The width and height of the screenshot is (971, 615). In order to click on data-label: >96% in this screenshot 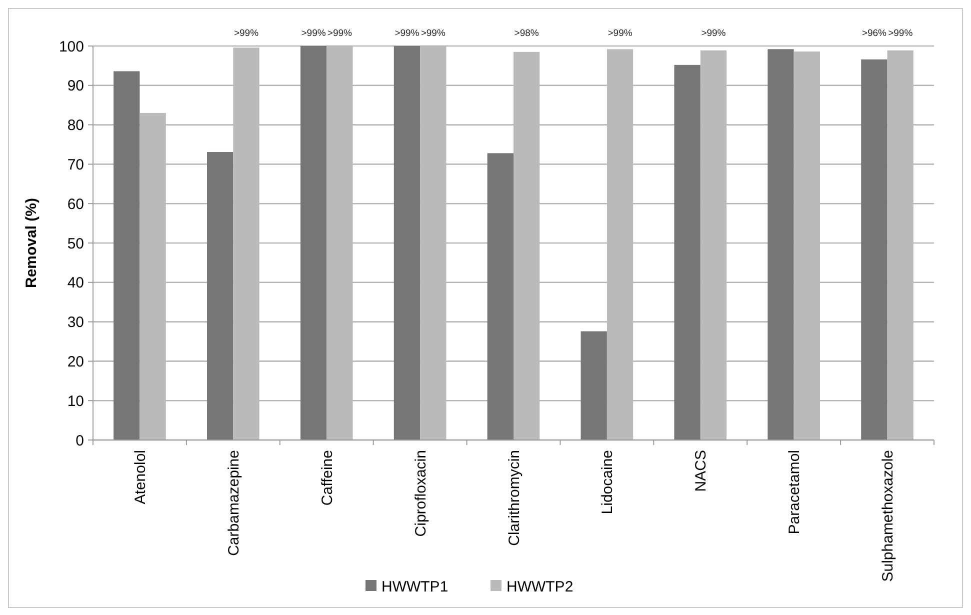, I will do `click(875, 33)`.